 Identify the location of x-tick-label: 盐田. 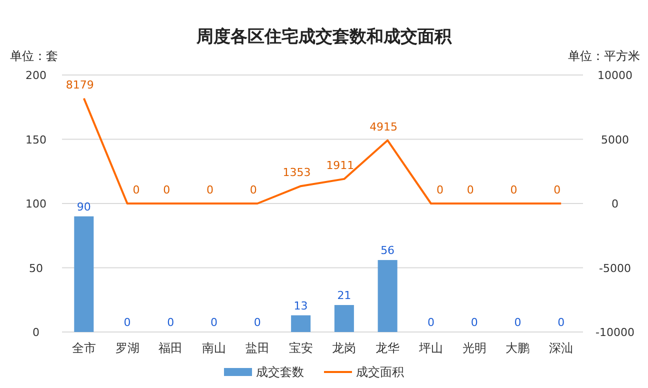
(257, 348).